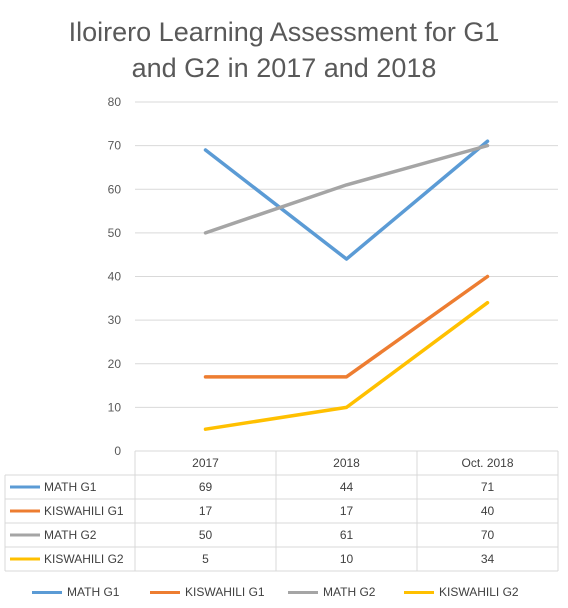 The image size is (568, 608). I want to click on x-category-label: 2018, so click(346, 463).